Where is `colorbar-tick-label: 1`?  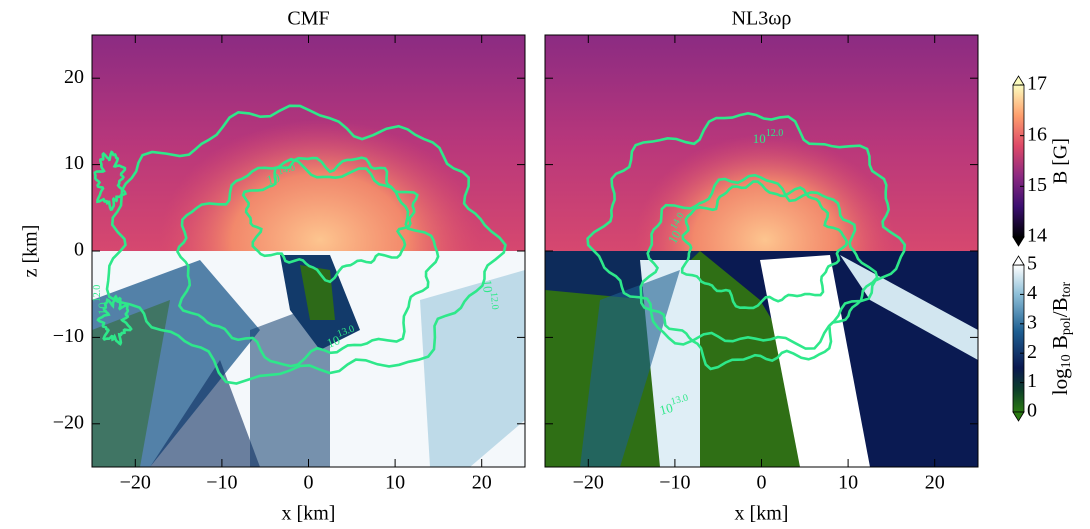
colorbar-tick-label: 1 is located at coordinates (1032, 381).